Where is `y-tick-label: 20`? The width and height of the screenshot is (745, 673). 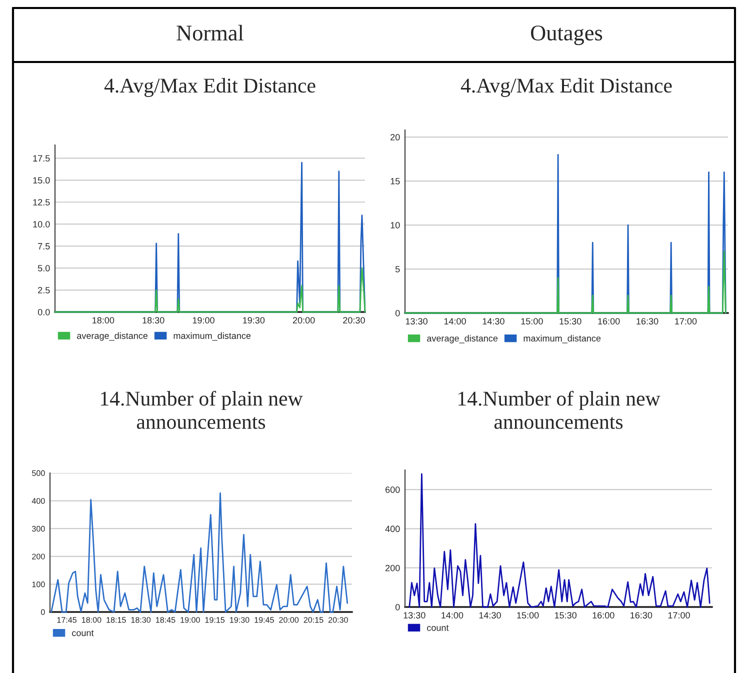
y-tick-label: 20 is located at coordinates (395, 137).